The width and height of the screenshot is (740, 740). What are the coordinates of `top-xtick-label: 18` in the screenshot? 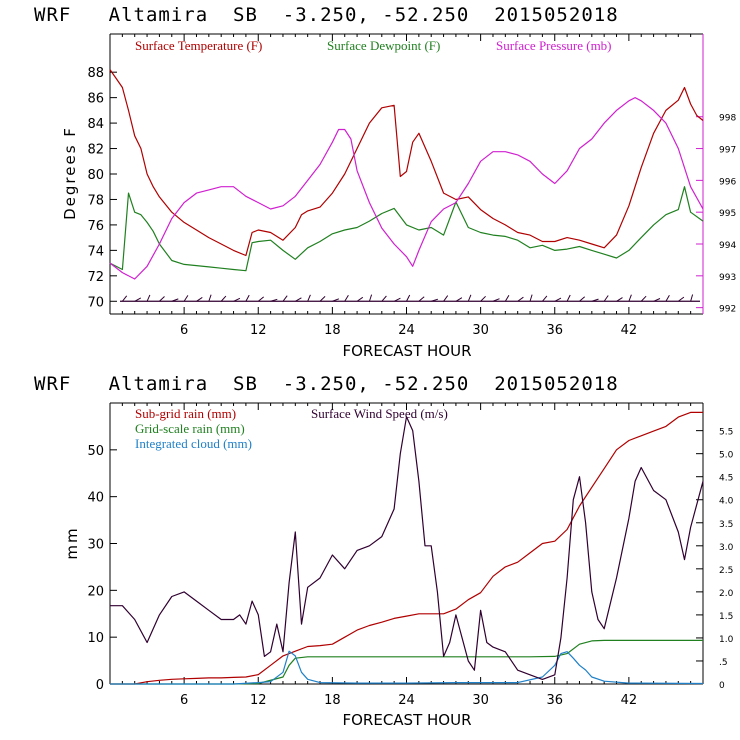 It's located at (332, 330).